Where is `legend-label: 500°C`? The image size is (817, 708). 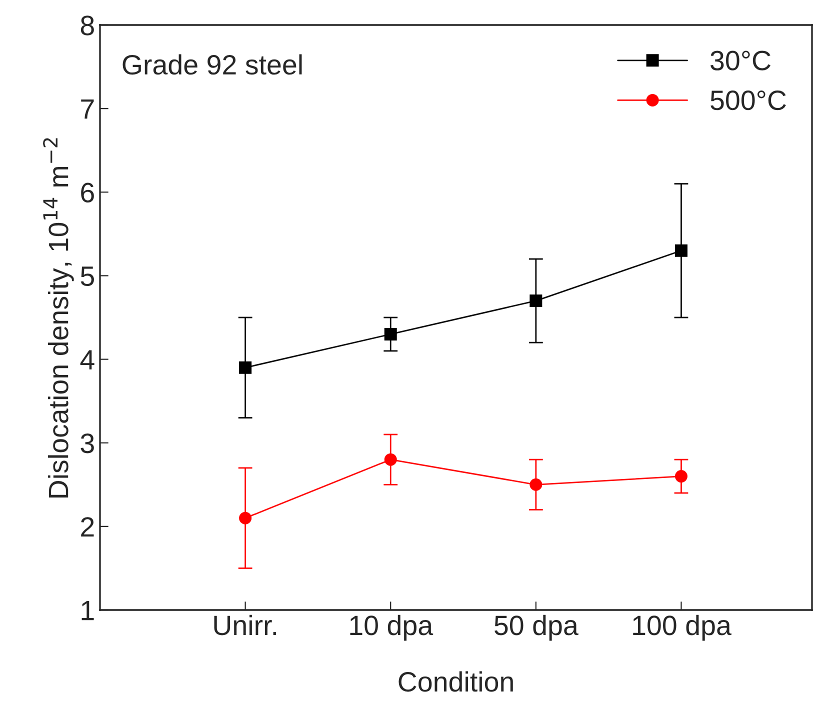 legend-label: 500°C is located at coordinates (748, 100).